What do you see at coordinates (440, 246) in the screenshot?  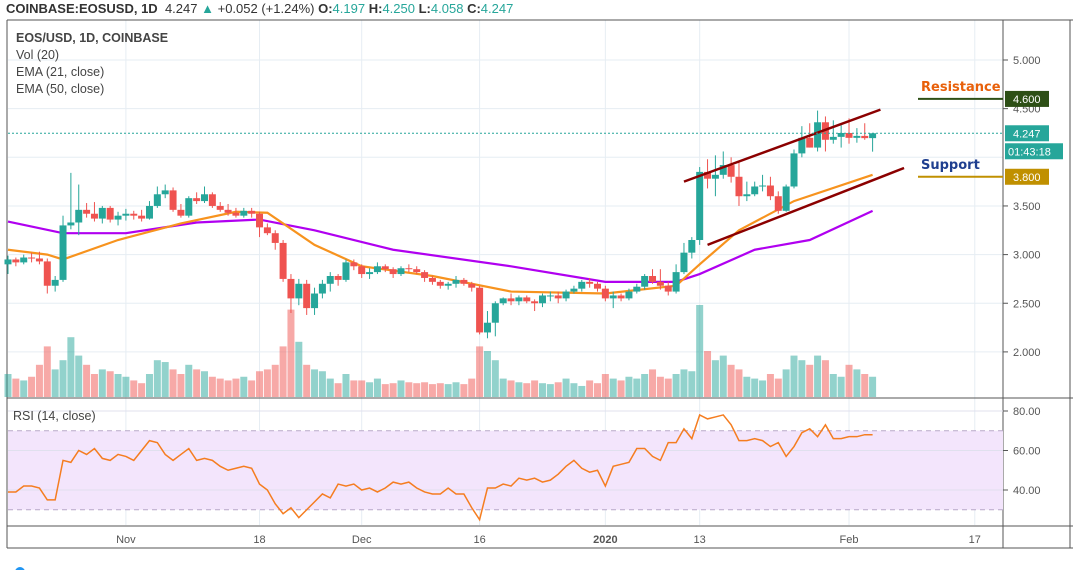 I see `ema50-line` at bounding box center [440, 246].